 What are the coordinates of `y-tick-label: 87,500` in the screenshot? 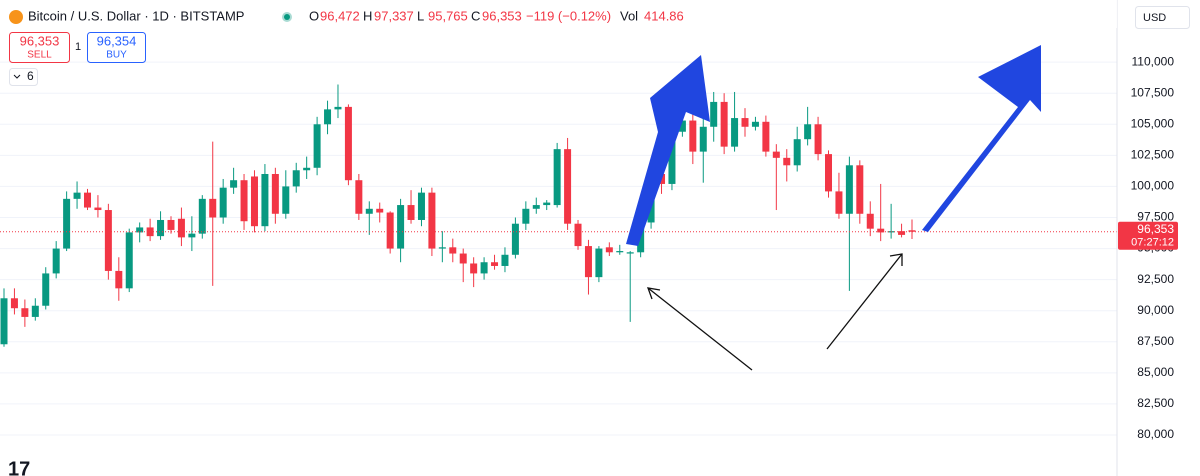 It's located at (1155, 341).